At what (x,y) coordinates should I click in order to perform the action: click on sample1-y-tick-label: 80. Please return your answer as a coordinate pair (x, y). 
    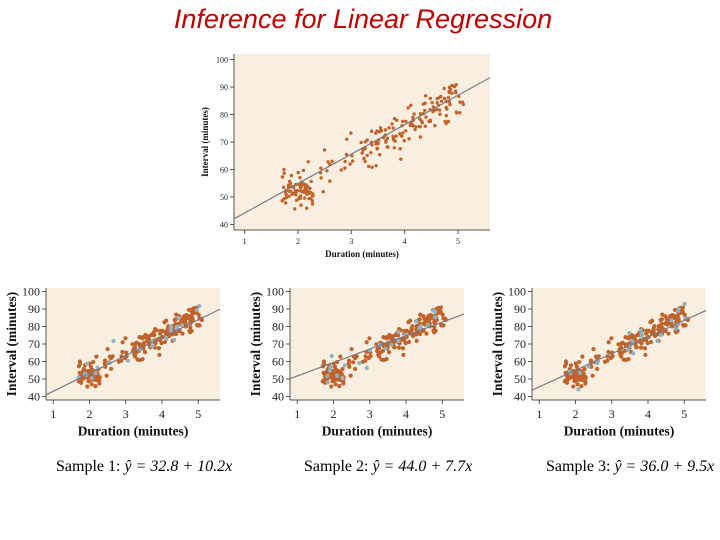
    Looking at the image, I should click on (34, 327).